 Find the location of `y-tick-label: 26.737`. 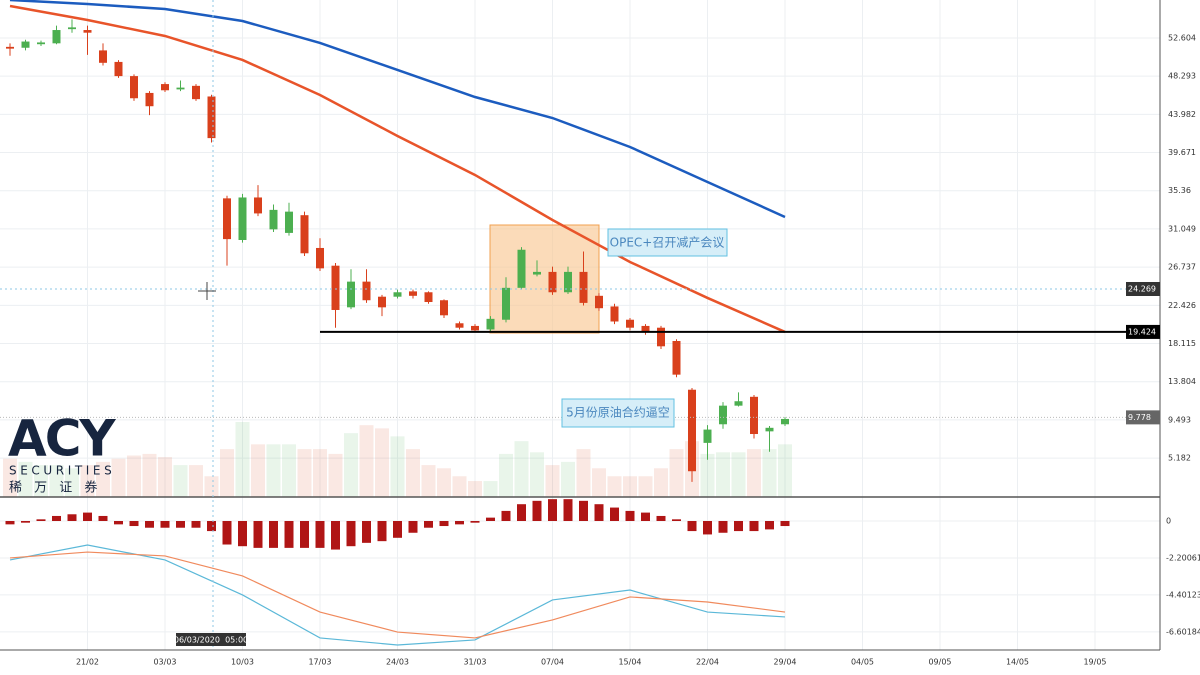

y-tick-label: 26.737 is located at coordinates (1182, 267).